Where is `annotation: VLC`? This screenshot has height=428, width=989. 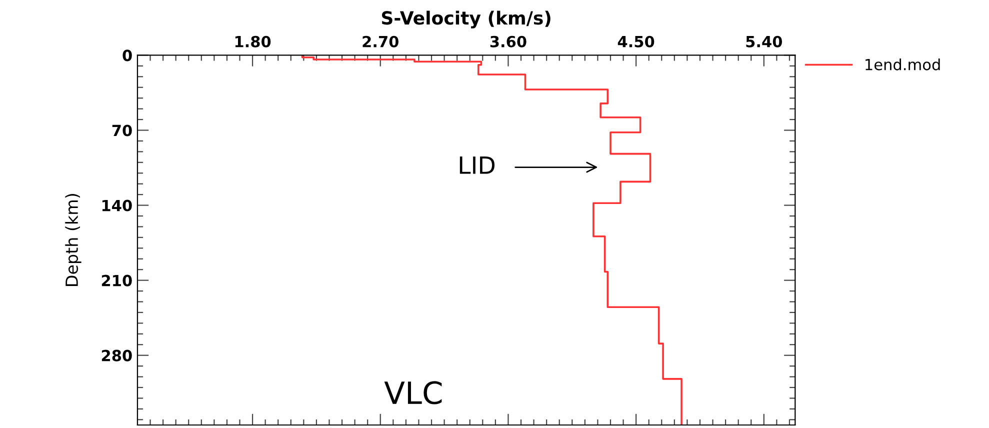
annotation: VLC is located at coordinates (413, 392).